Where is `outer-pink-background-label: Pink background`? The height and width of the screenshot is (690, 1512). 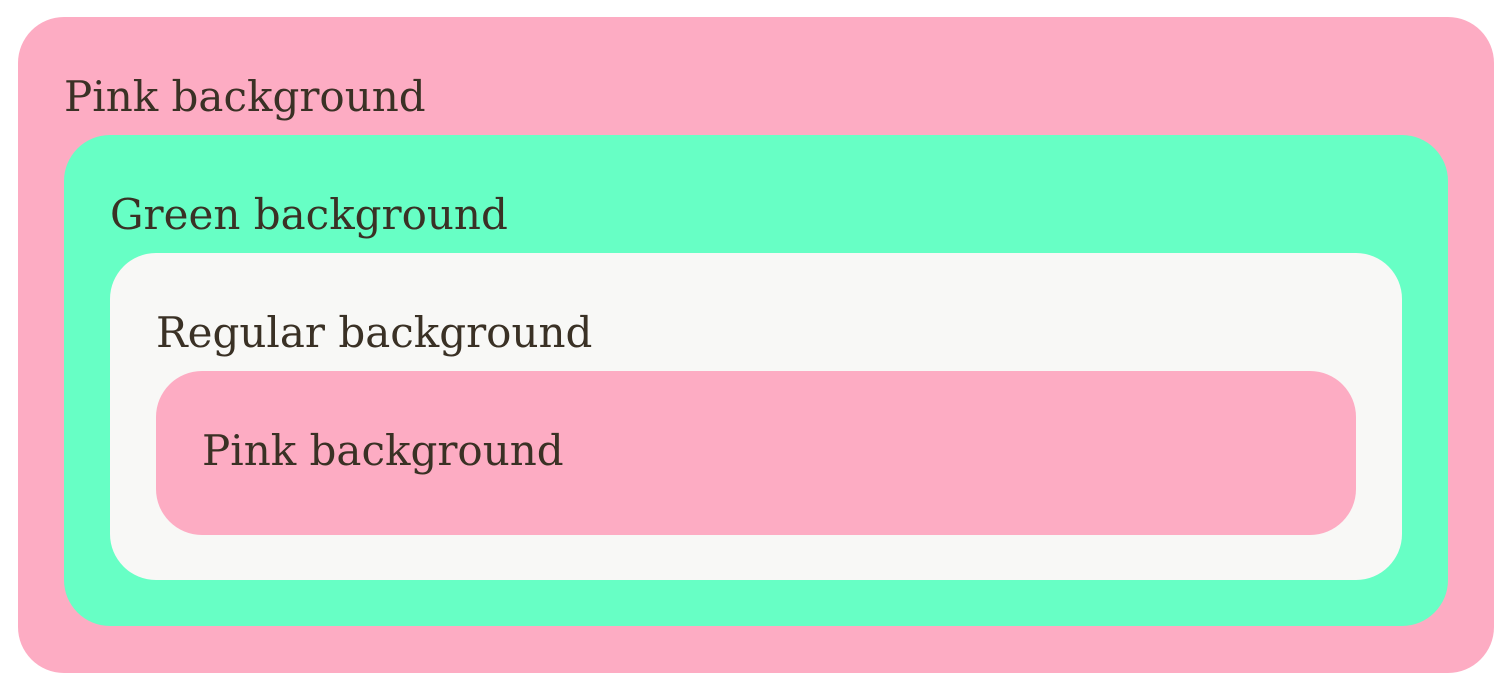 outer-pink-background-label: Pink background is located at coordinates (245, 96).